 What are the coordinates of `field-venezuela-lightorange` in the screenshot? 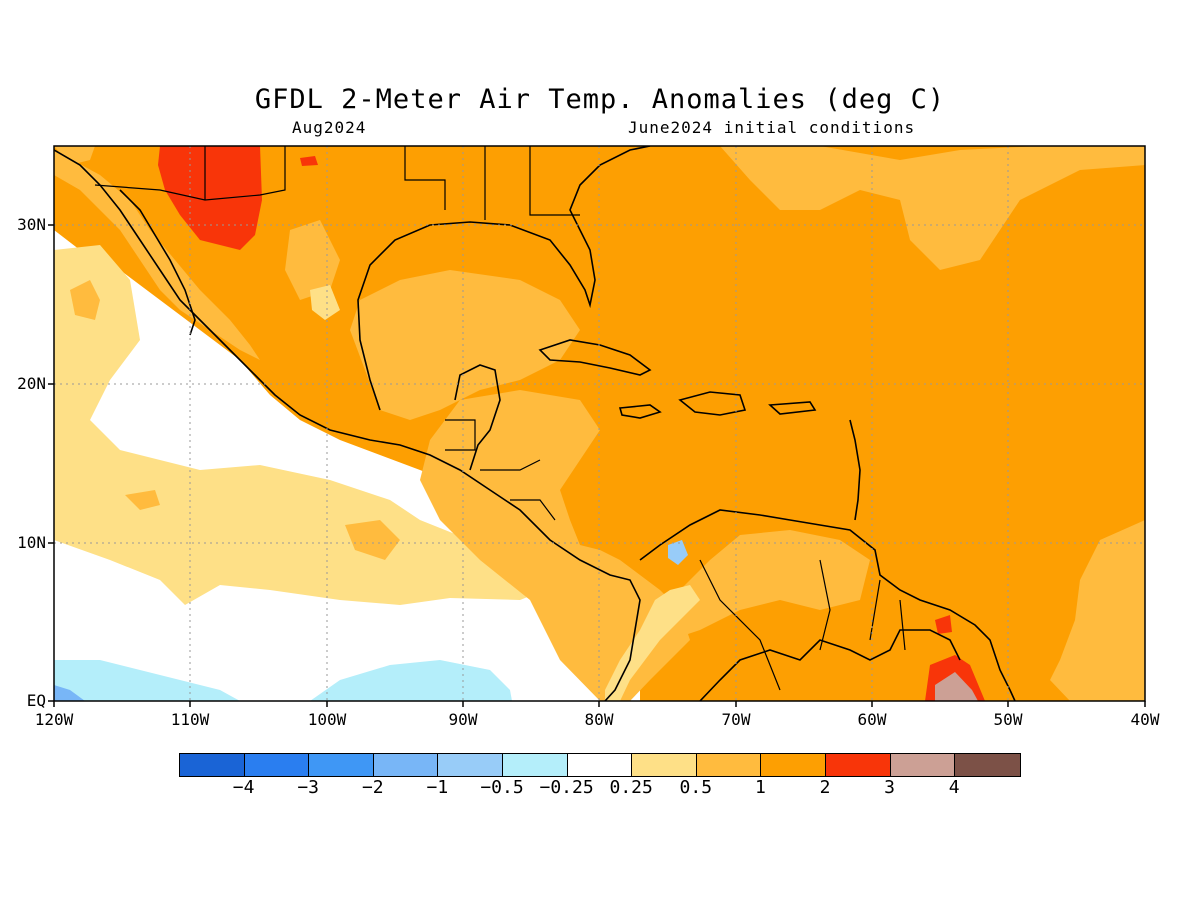 It's located at (755, 585).